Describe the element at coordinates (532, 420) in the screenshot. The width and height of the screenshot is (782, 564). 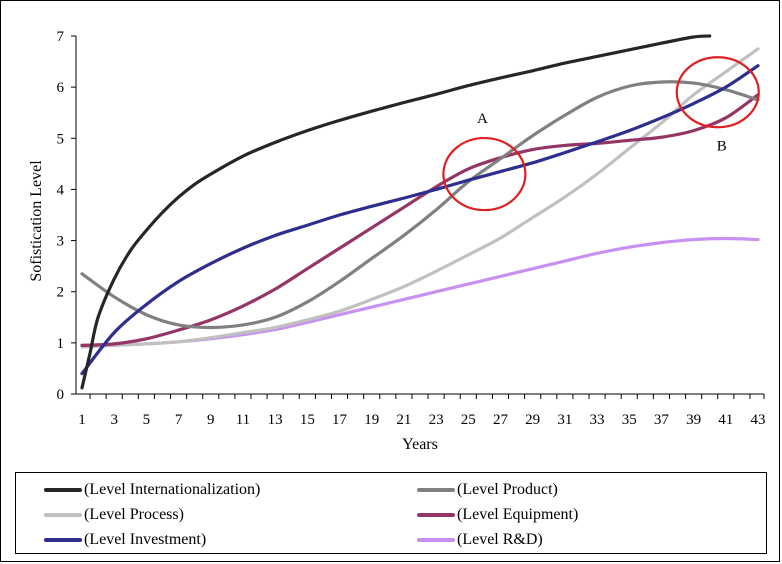
I see `x-tick-label: 29` at that location.